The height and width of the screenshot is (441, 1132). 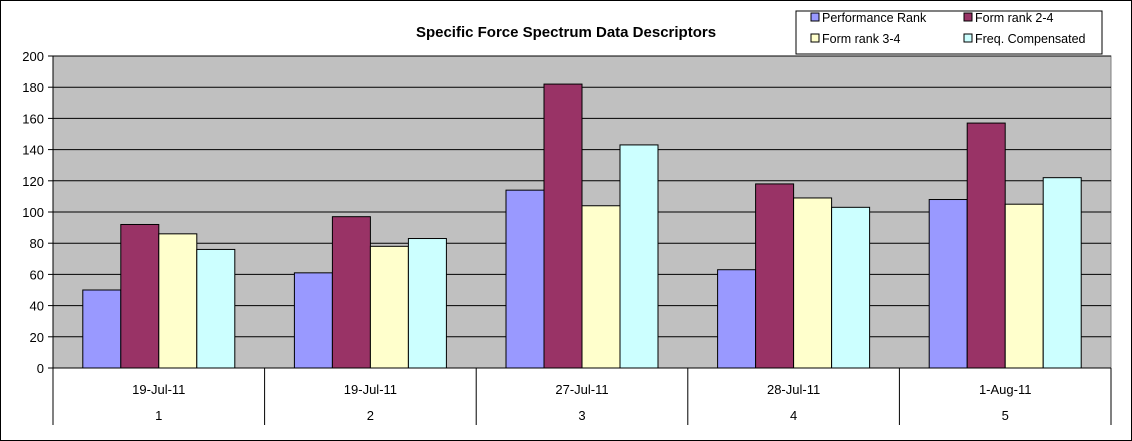 I want to click on legend-label-form-rank-2-4: Form rank 2-4, so click(x=1014, y=18).